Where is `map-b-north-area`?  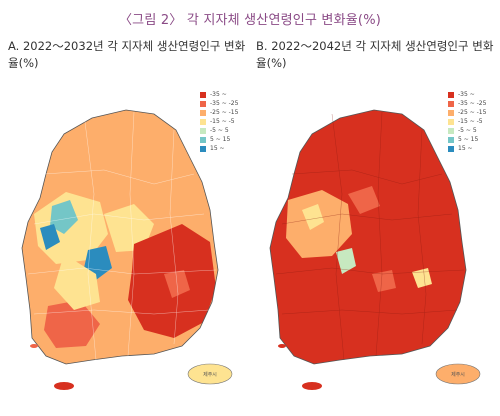 map-b-north-area is located at coordinates (364, 200).